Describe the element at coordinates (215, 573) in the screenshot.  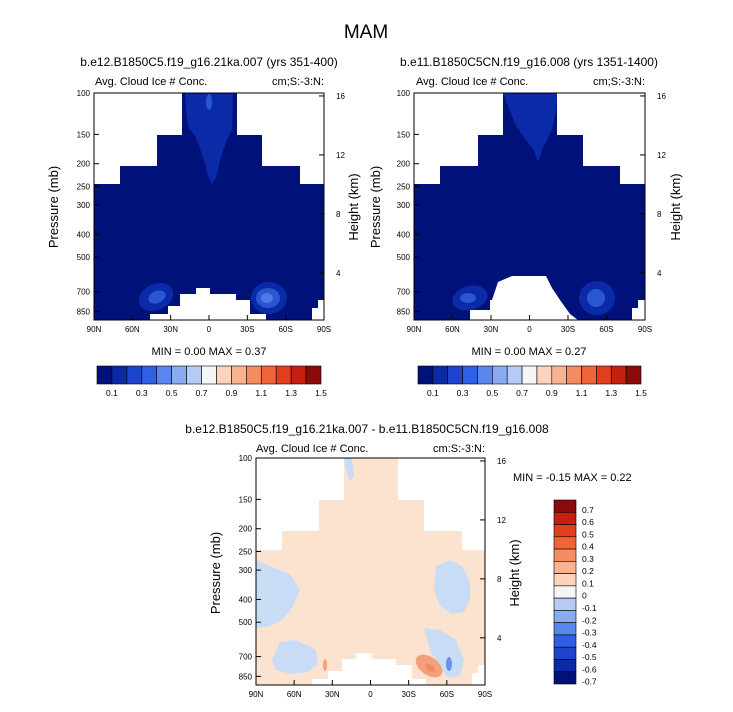
I see `panel-3-y-axis-title: Pressure (mb)` at that location.